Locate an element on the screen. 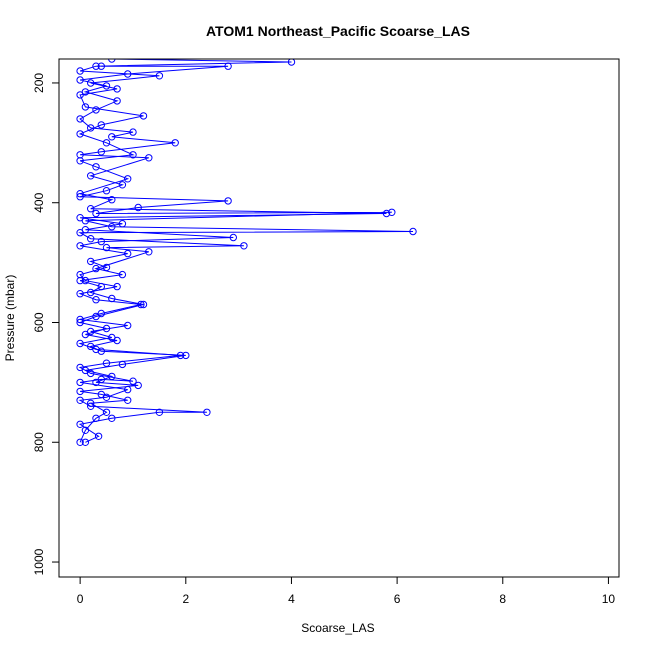 This screenshot has width=650, height=650. x-tick-label: 2 is located at coordinates (185, 599).